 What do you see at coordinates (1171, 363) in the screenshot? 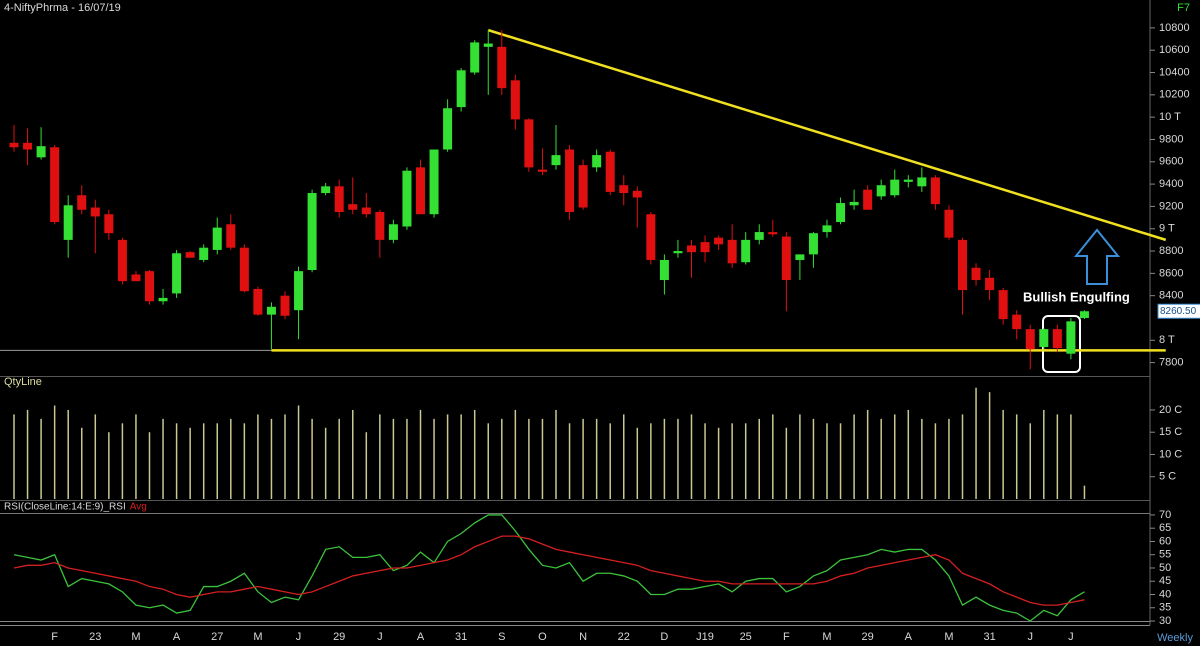
I see `y-tick-label: 7800` at bounding box center [1171, 363].